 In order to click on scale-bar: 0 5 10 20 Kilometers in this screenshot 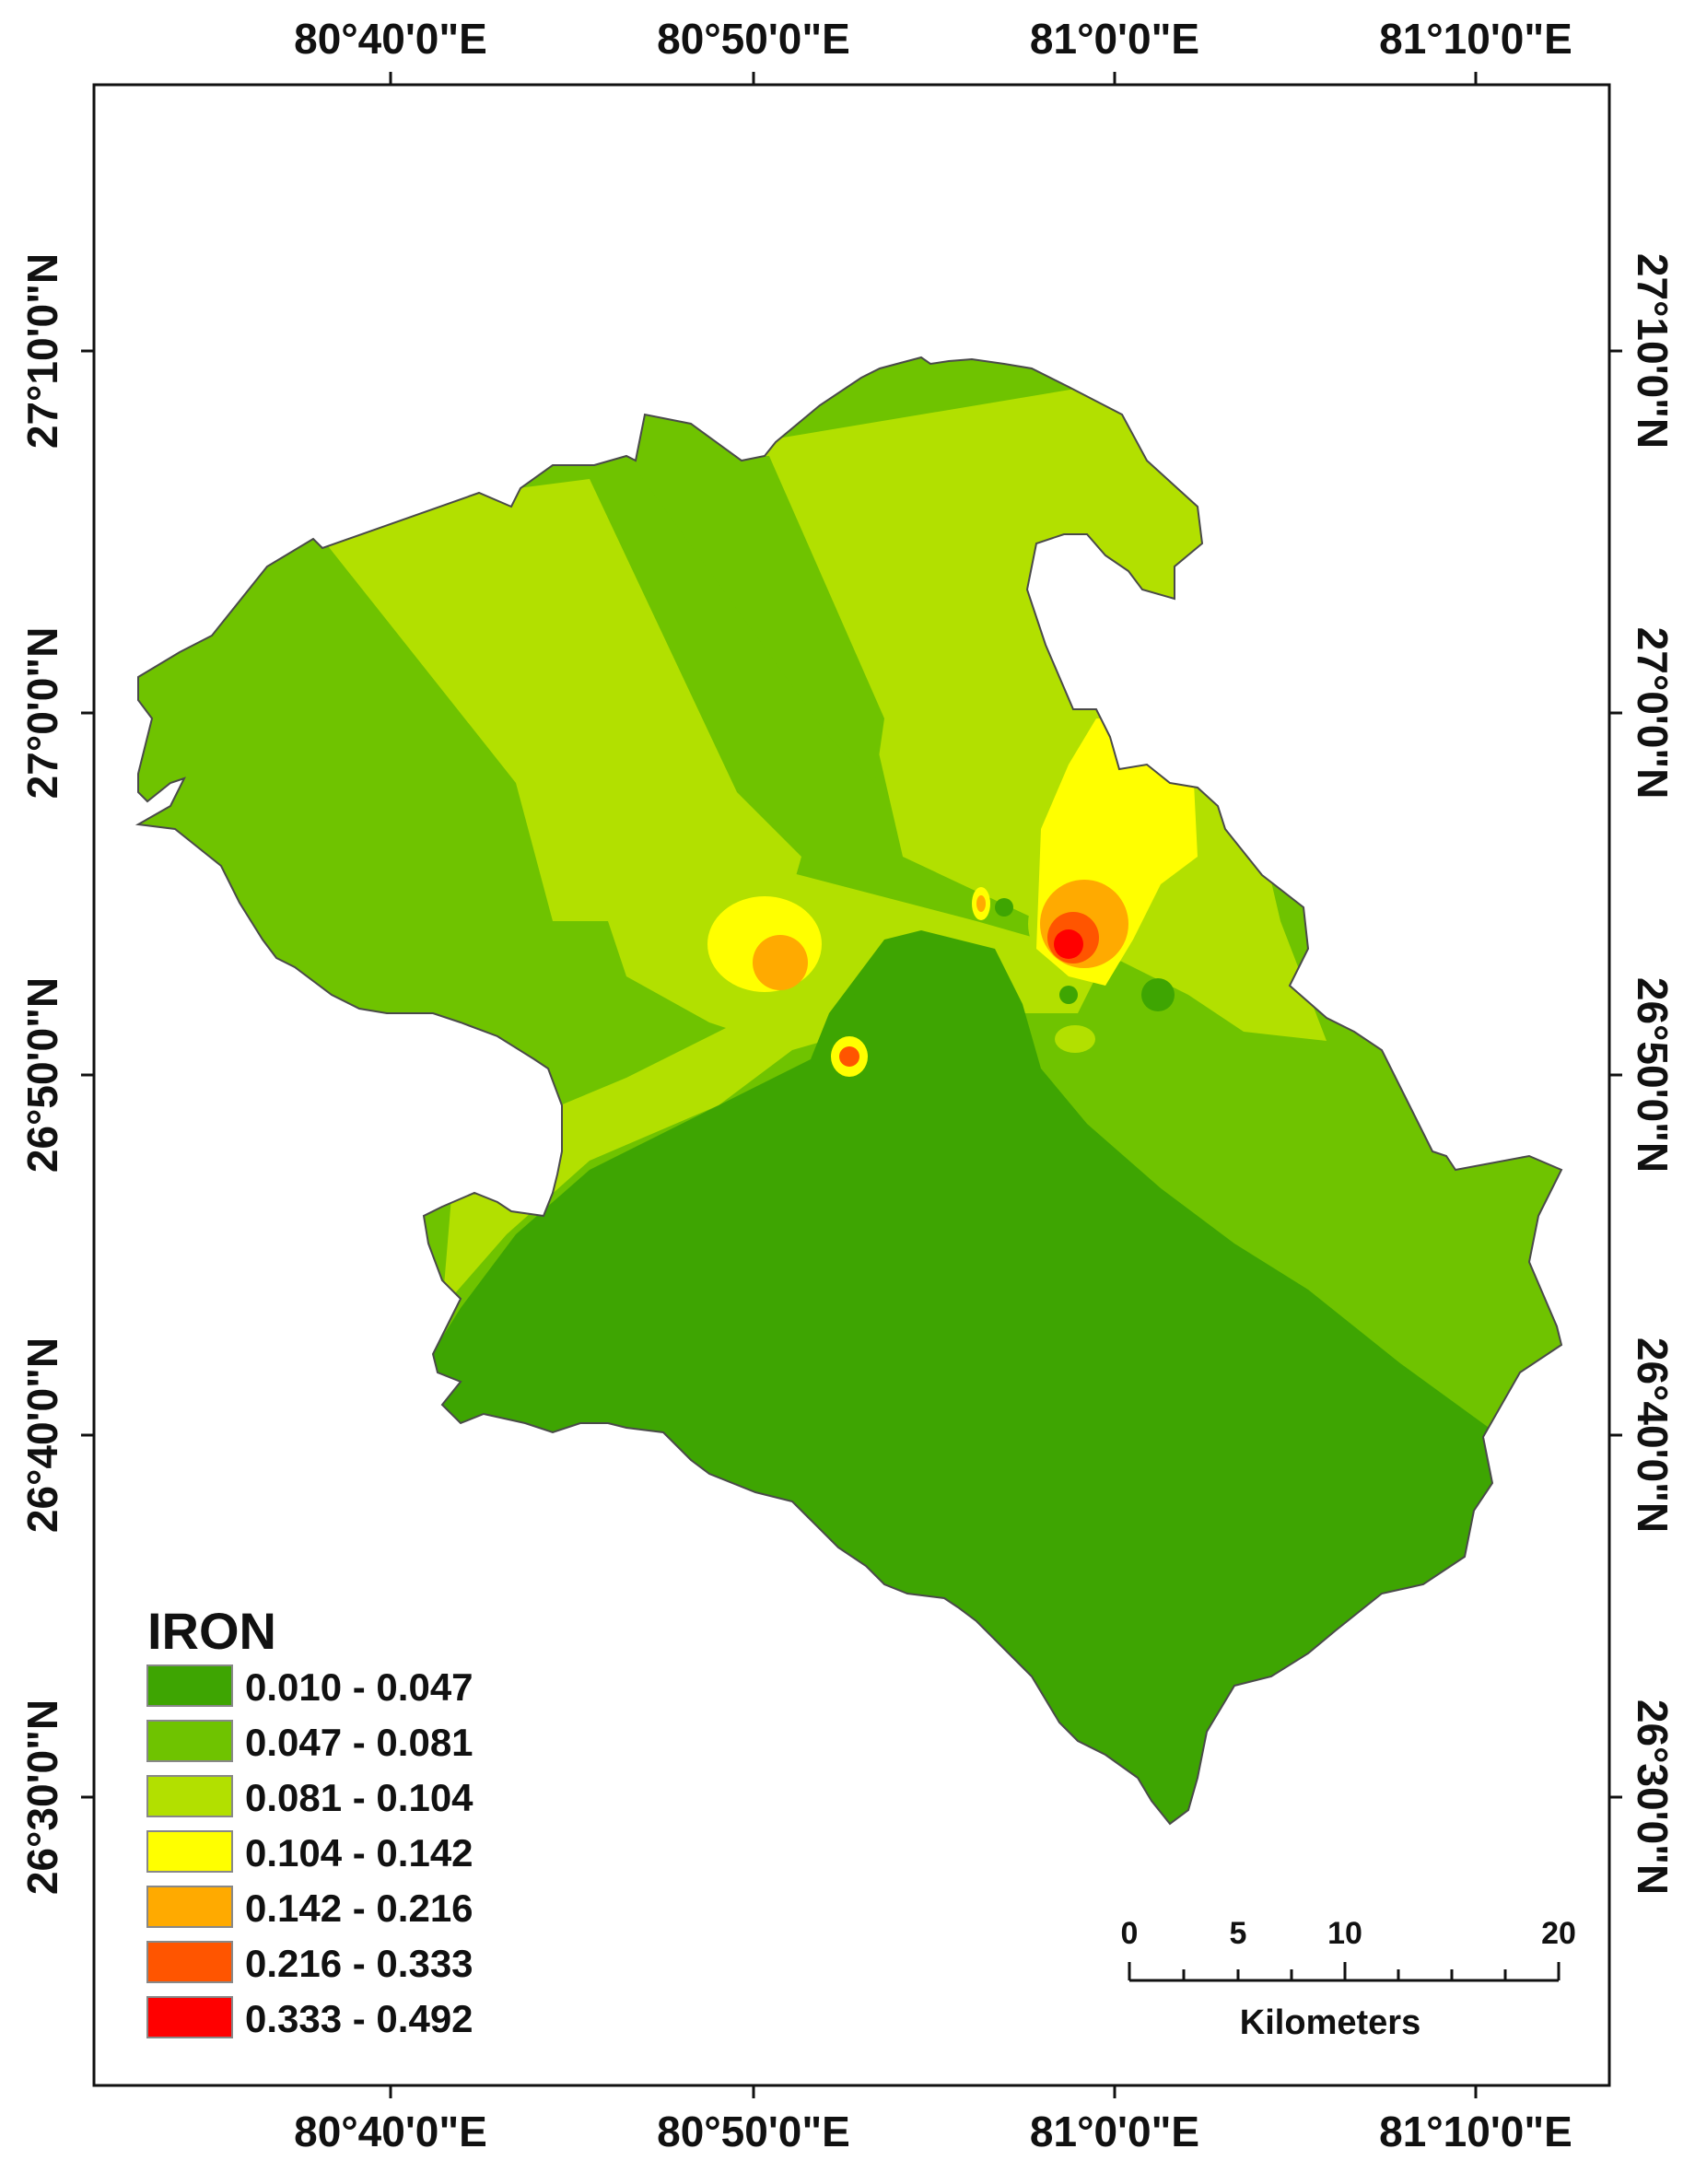, I will do `click(1348, 1979)`.